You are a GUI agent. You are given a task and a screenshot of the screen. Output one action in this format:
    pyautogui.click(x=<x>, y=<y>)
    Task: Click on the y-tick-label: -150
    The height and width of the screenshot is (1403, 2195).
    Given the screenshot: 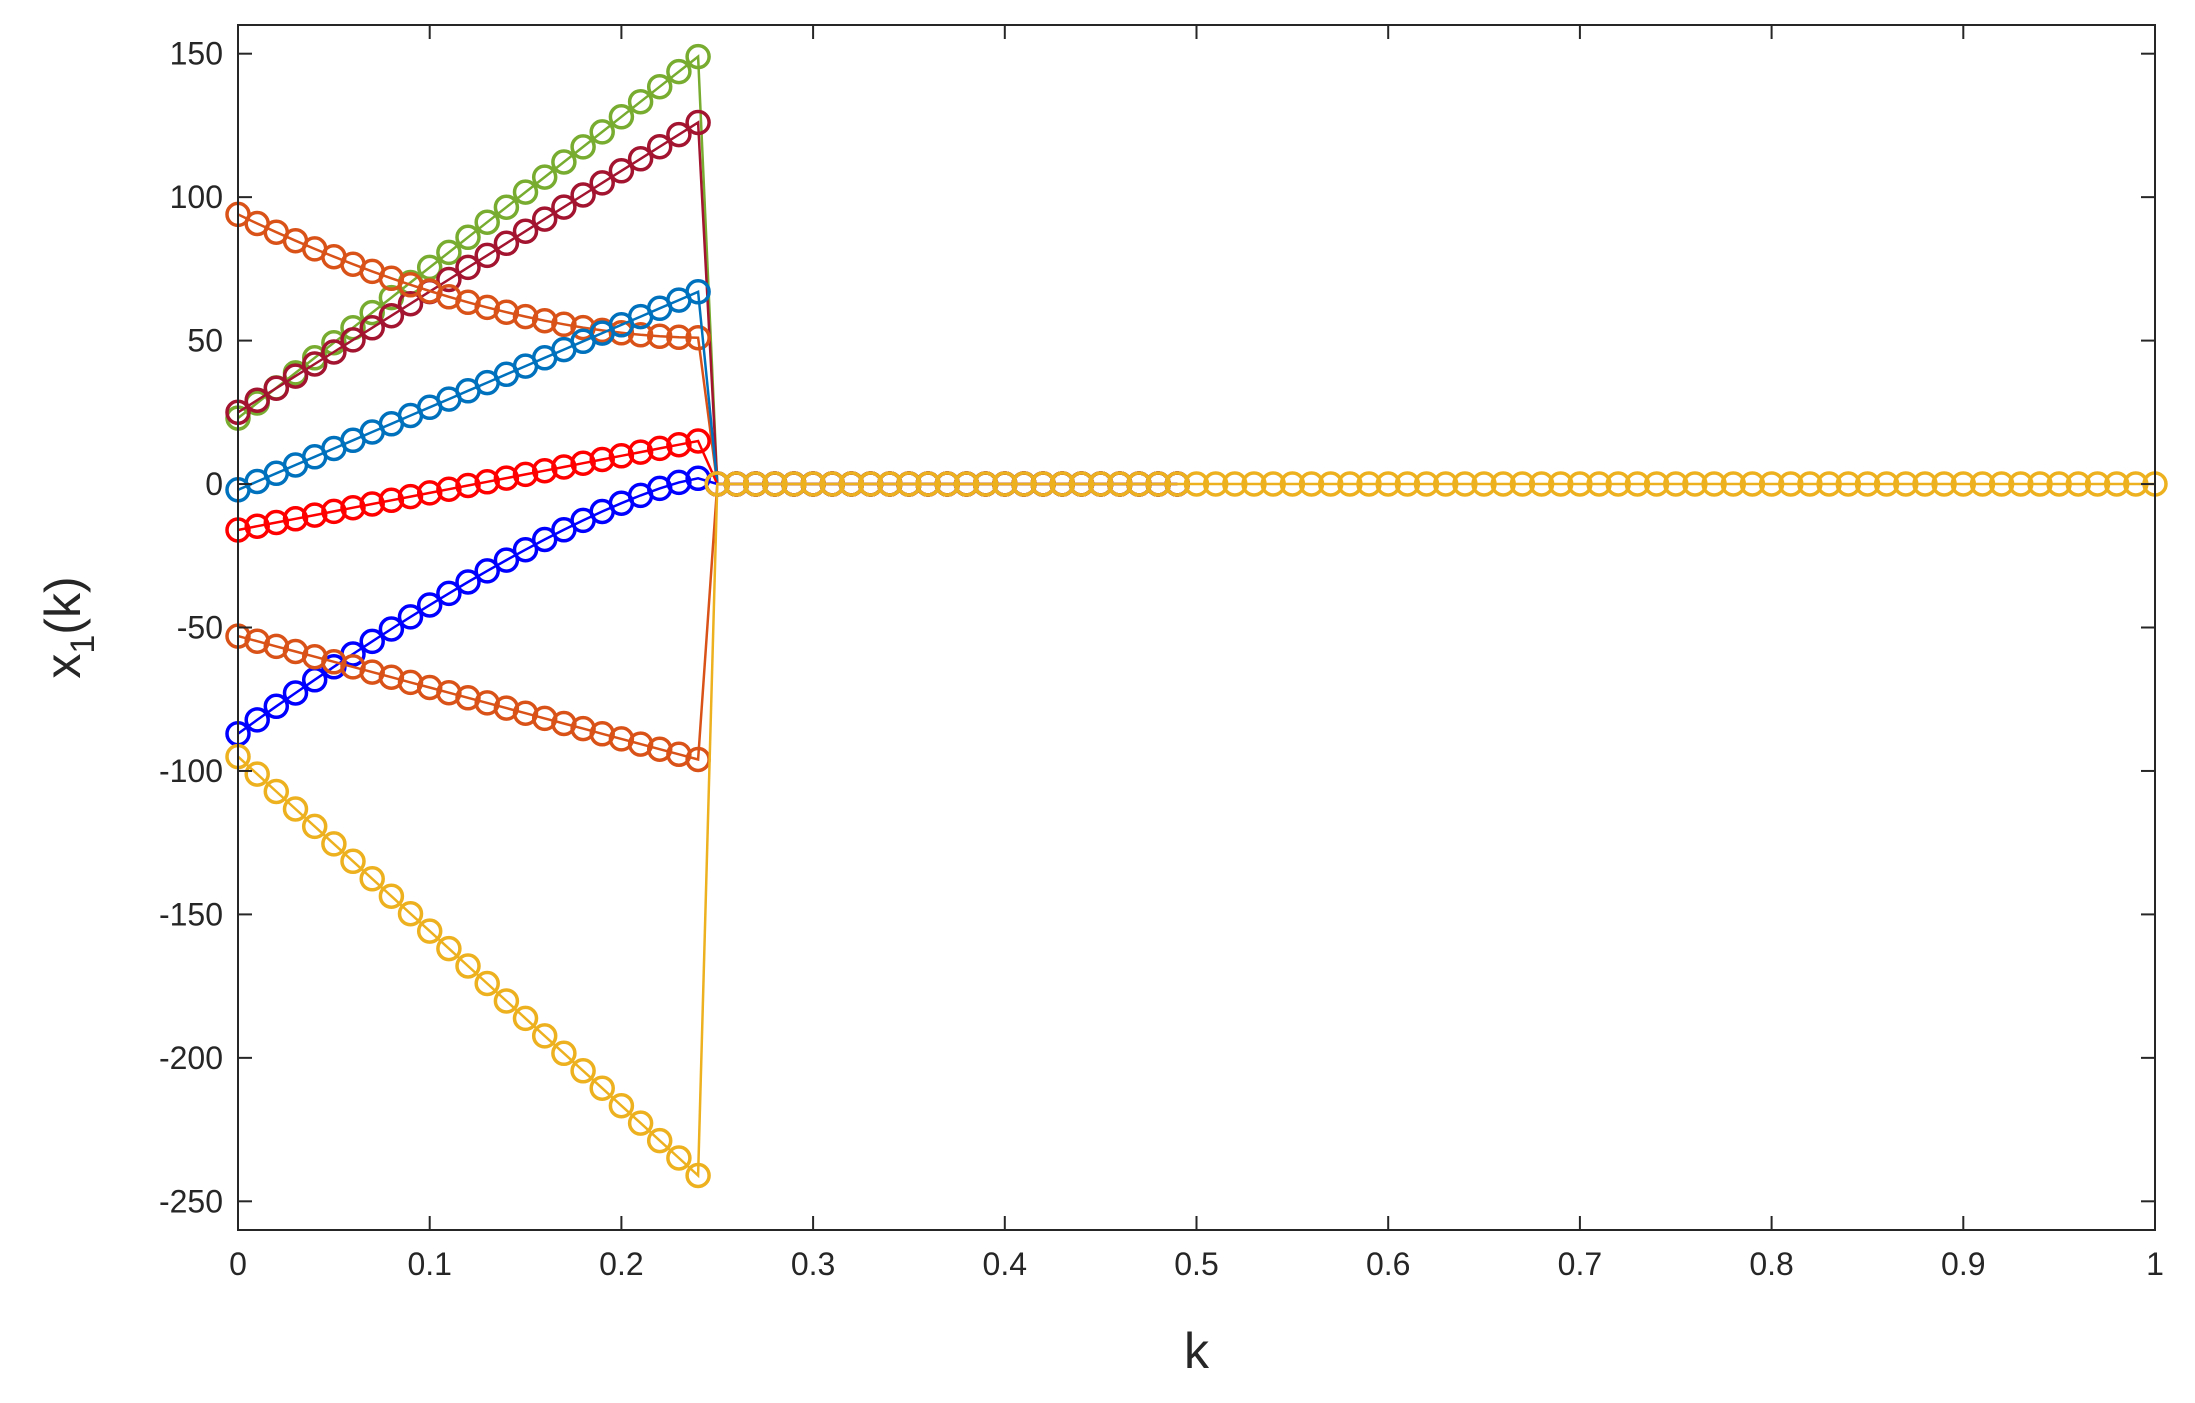 What is the action you would take?
    pyautogui.click(x=191, y=914)
    